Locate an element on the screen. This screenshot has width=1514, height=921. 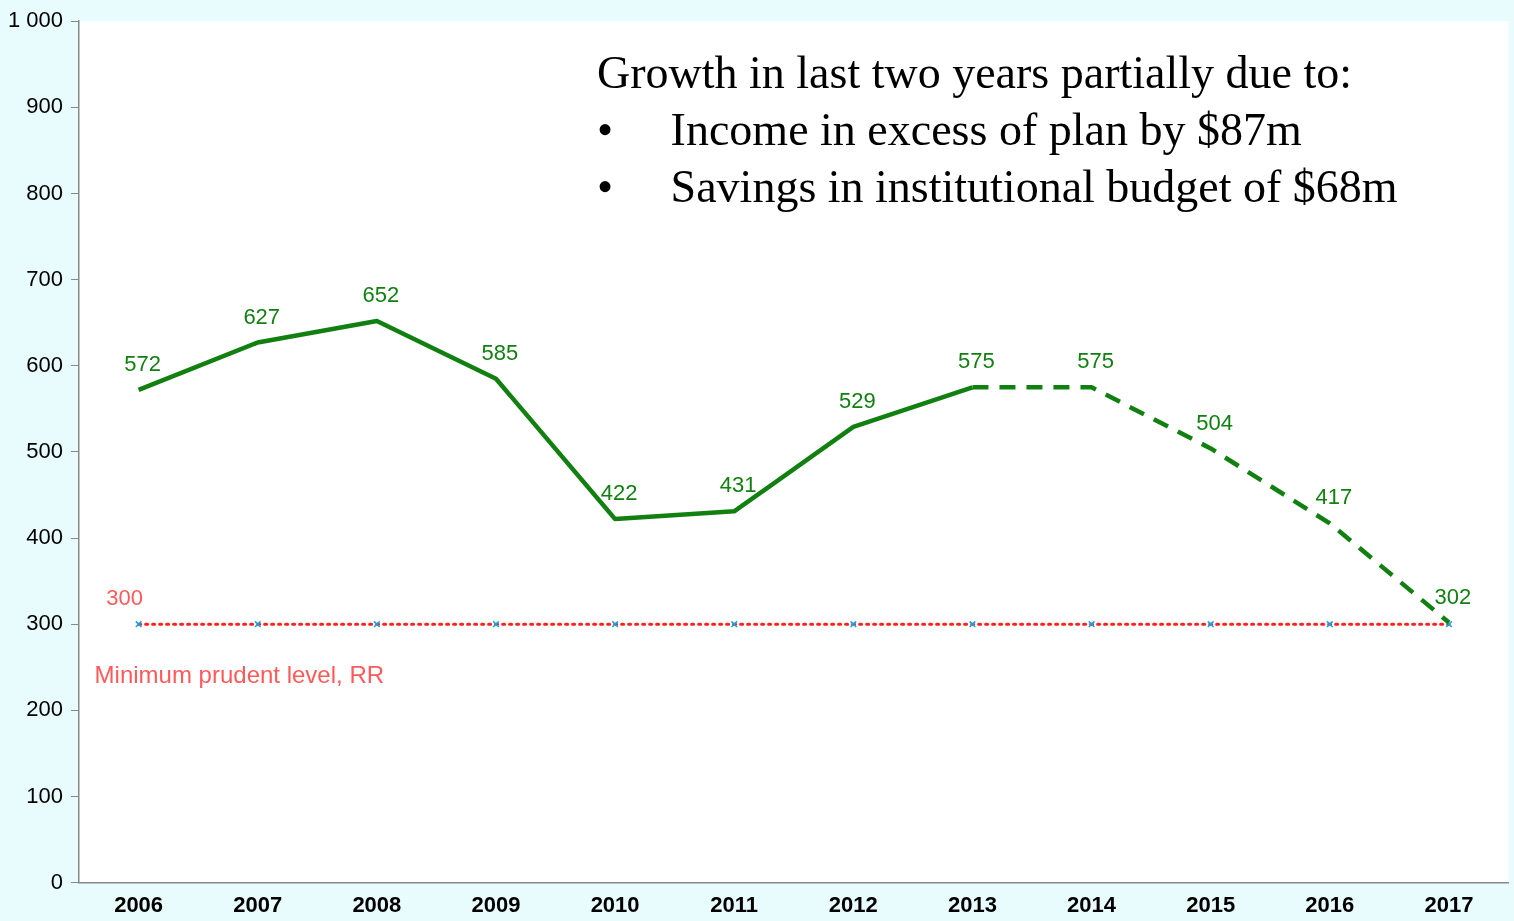
x-tick-label: 2007 is located at coordinates (258, 904).